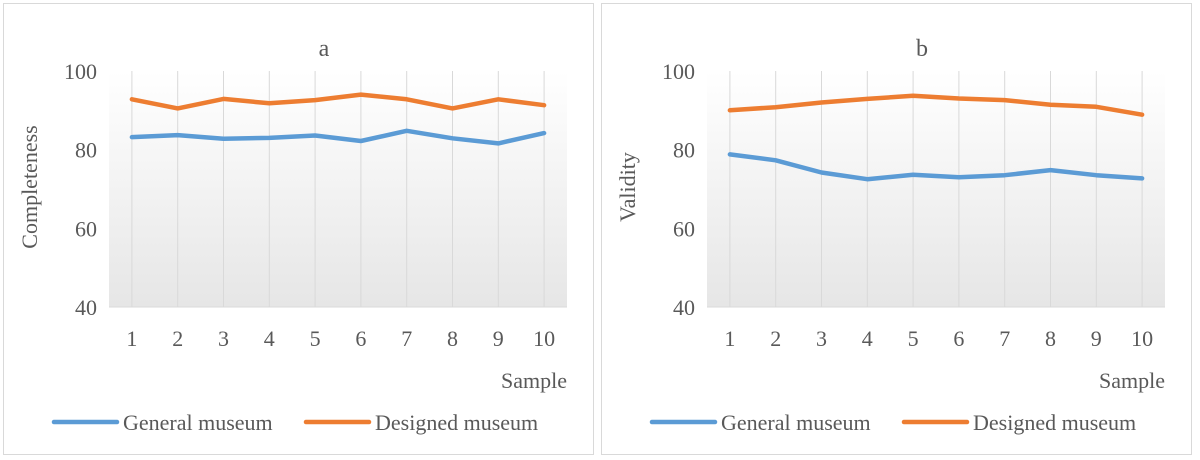 The image size is (1200, 460). I want to click on x-tick-label-b: 5, so click(913, 338).